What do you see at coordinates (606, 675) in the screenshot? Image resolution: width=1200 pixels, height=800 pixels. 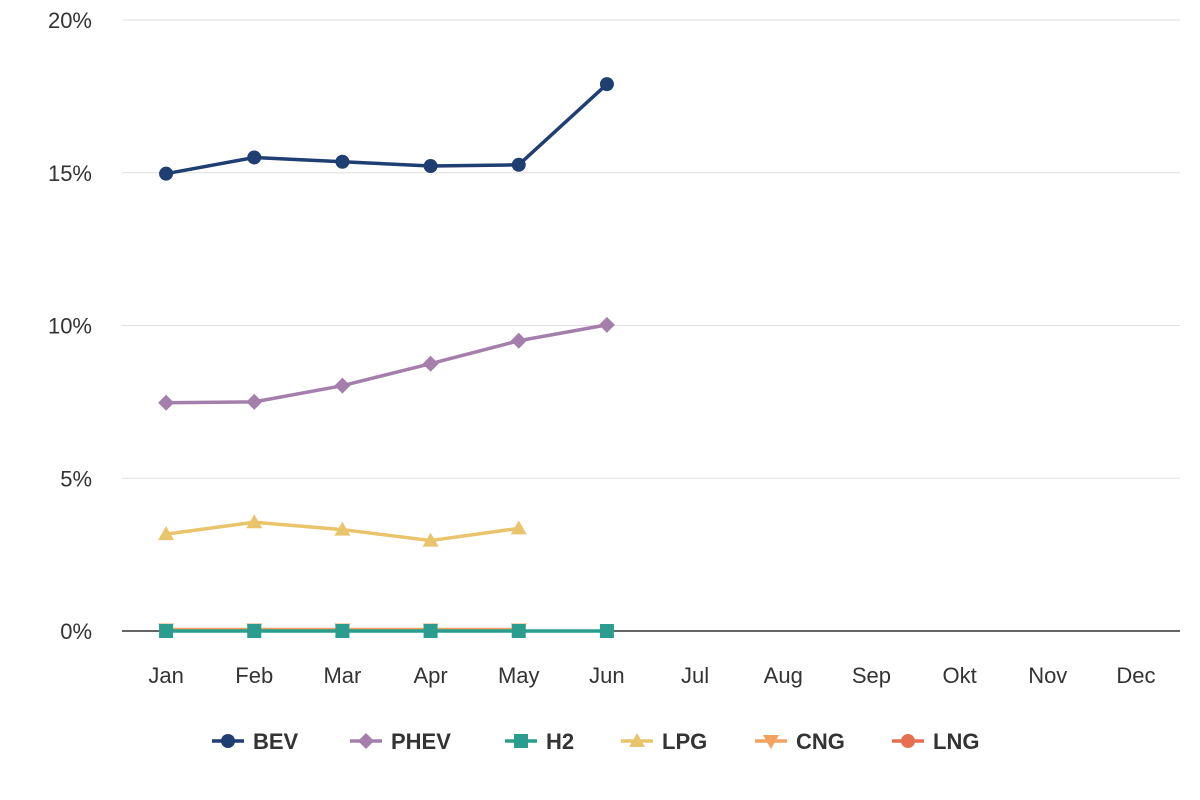 I see `x-tick-label: Jun` at bounding box center [606, 675].